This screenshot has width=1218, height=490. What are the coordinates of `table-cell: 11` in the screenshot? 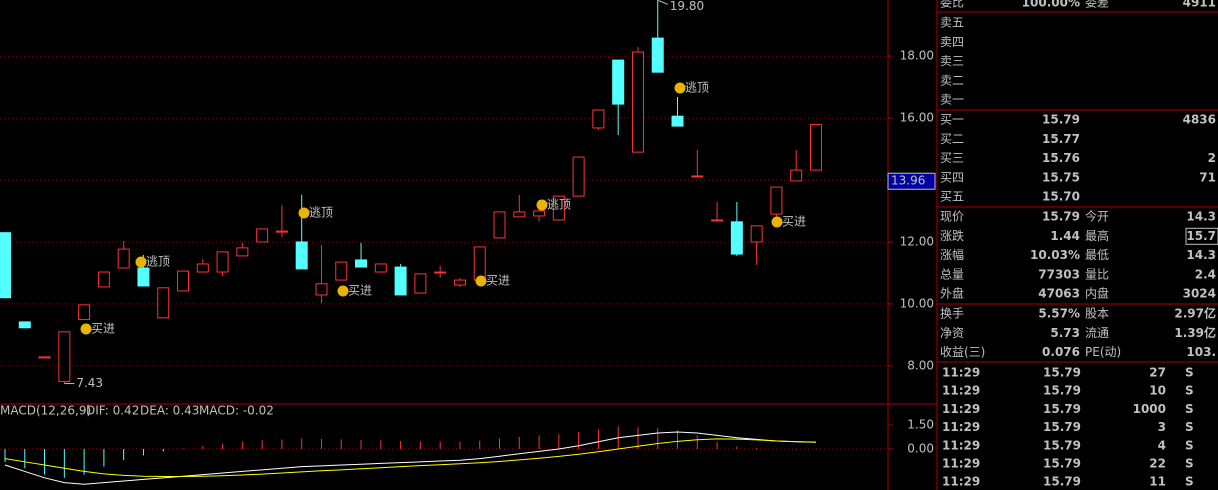 It's located at (1157, 482).